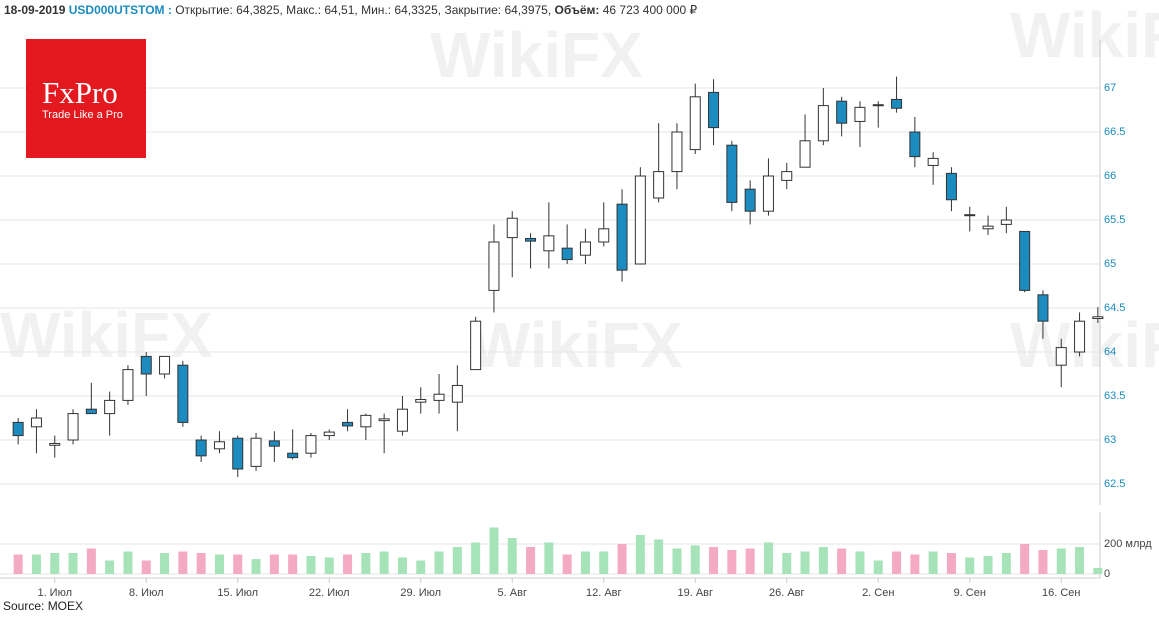 The image size is (1159, 620). I want to click on x-tick-label: 19. Авг, so click(695, 593).